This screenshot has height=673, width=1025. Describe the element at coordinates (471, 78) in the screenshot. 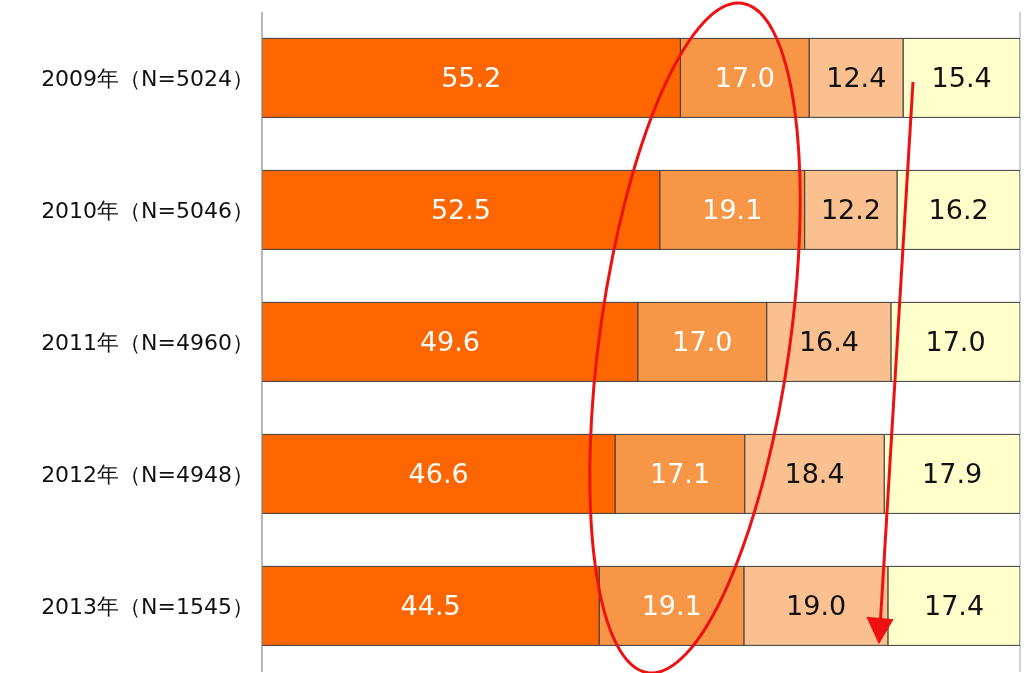

I see `data-label: 55.2` at that location.